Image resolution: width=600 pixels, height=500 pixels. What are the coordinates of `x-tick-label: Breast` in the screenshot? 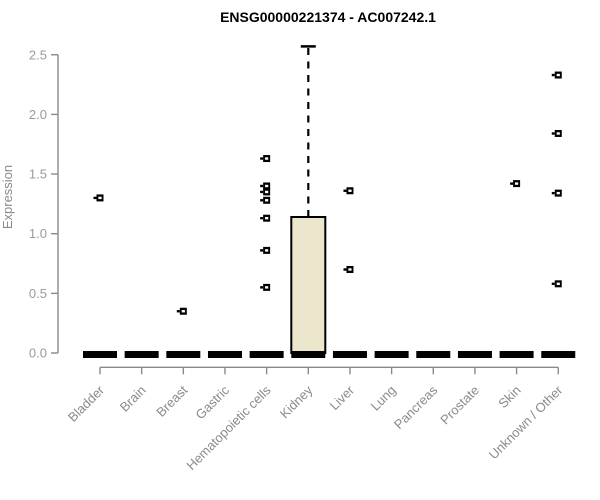 It's located at (171, 400).